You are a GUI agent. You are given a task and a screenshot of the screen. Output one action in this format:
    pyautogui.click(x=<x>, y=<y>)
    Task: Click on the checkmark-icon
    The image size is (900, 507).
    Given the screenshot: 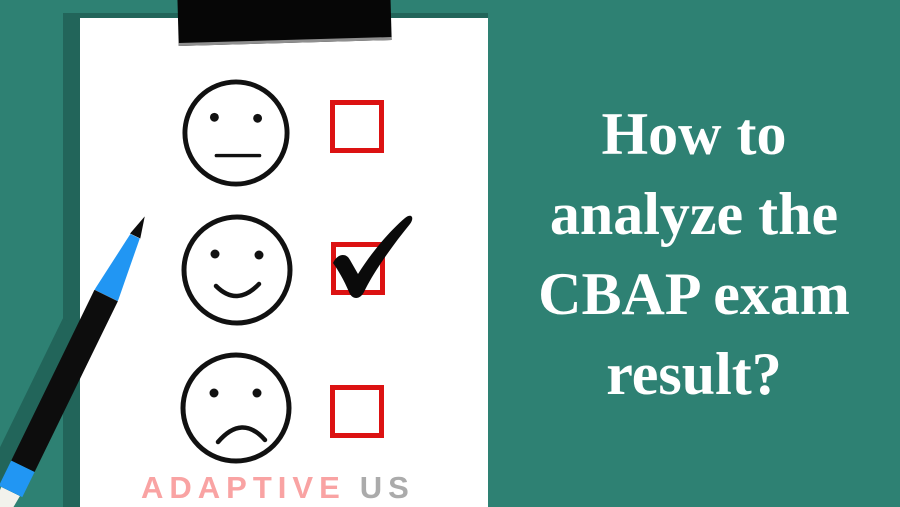 What is the action you would take?
    pyautogui.click(x=373, y=256)
    